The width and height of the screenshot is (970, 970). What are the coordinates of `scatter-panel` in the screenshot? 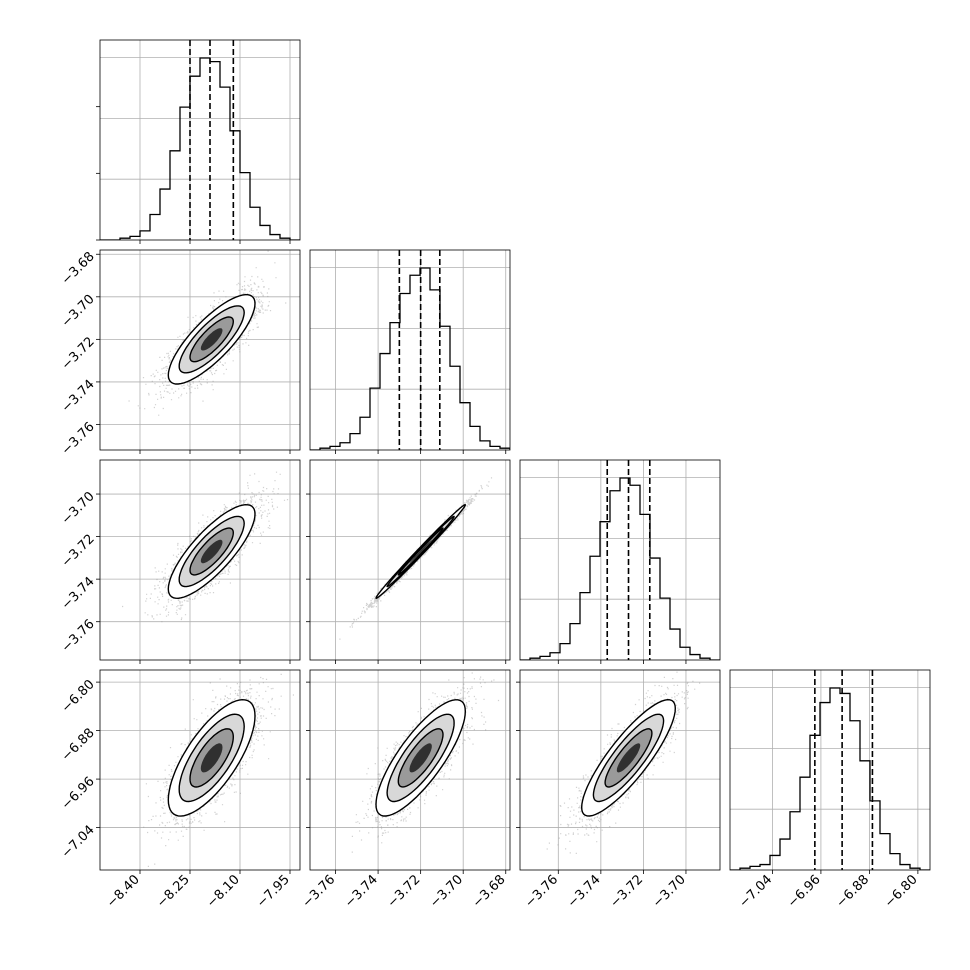 It's located at (408, 561).